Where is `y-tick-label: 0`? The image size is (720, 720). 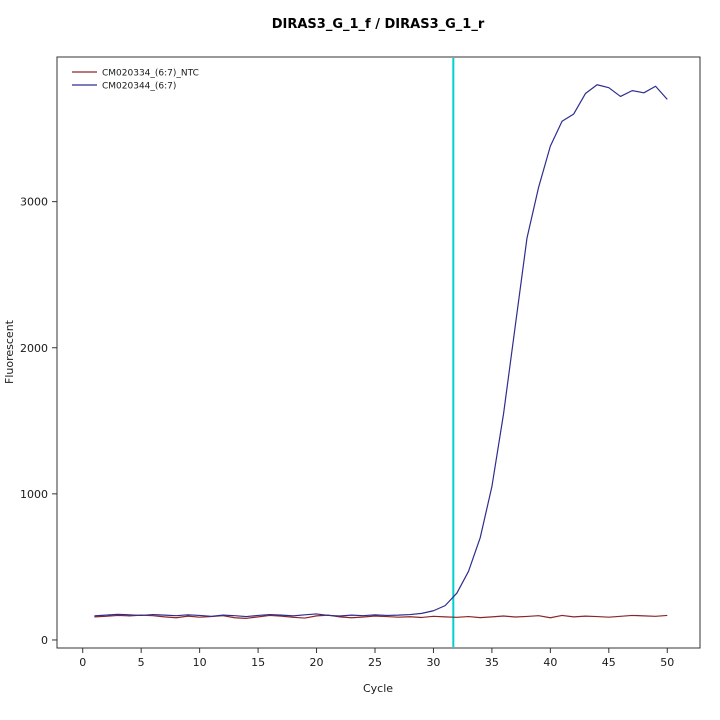 y-tick-label: 0 is located at coordinates (44, 640).